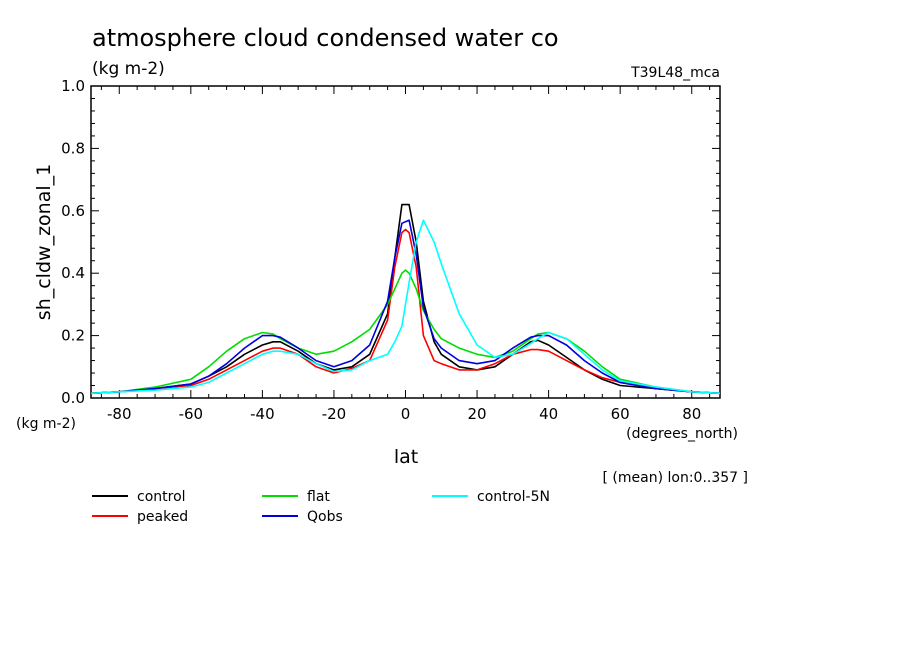  Describe the element at coordinates (161, 497) in the screenshot. I see `legend-label: control` at that location.